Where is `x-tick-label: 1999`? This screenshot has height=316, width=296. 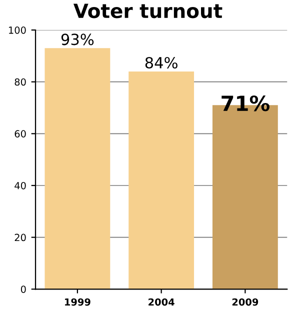 x-tick-label: 1999 is located at coordinates (77, 302).